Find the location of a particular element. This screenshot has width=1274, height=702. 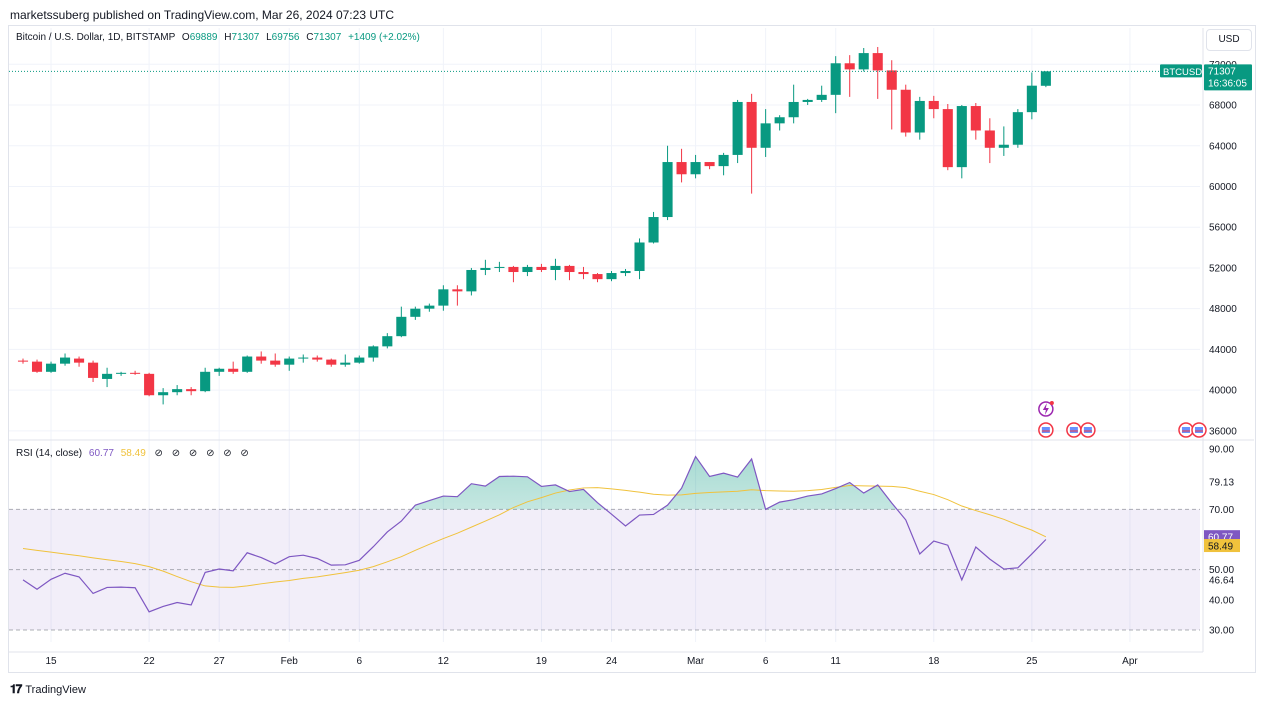

price-tick-label: 52000 is located at coordinates (1223, 268).